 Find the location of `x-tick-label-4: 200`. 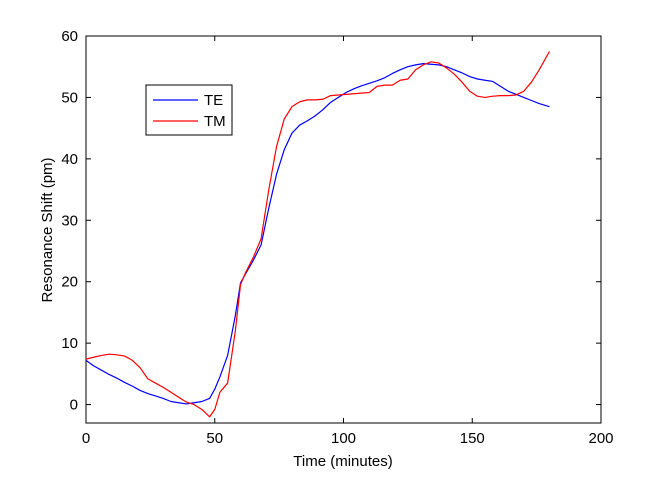

x-tick-label-4: 200 is located at coordinates (600, 438).